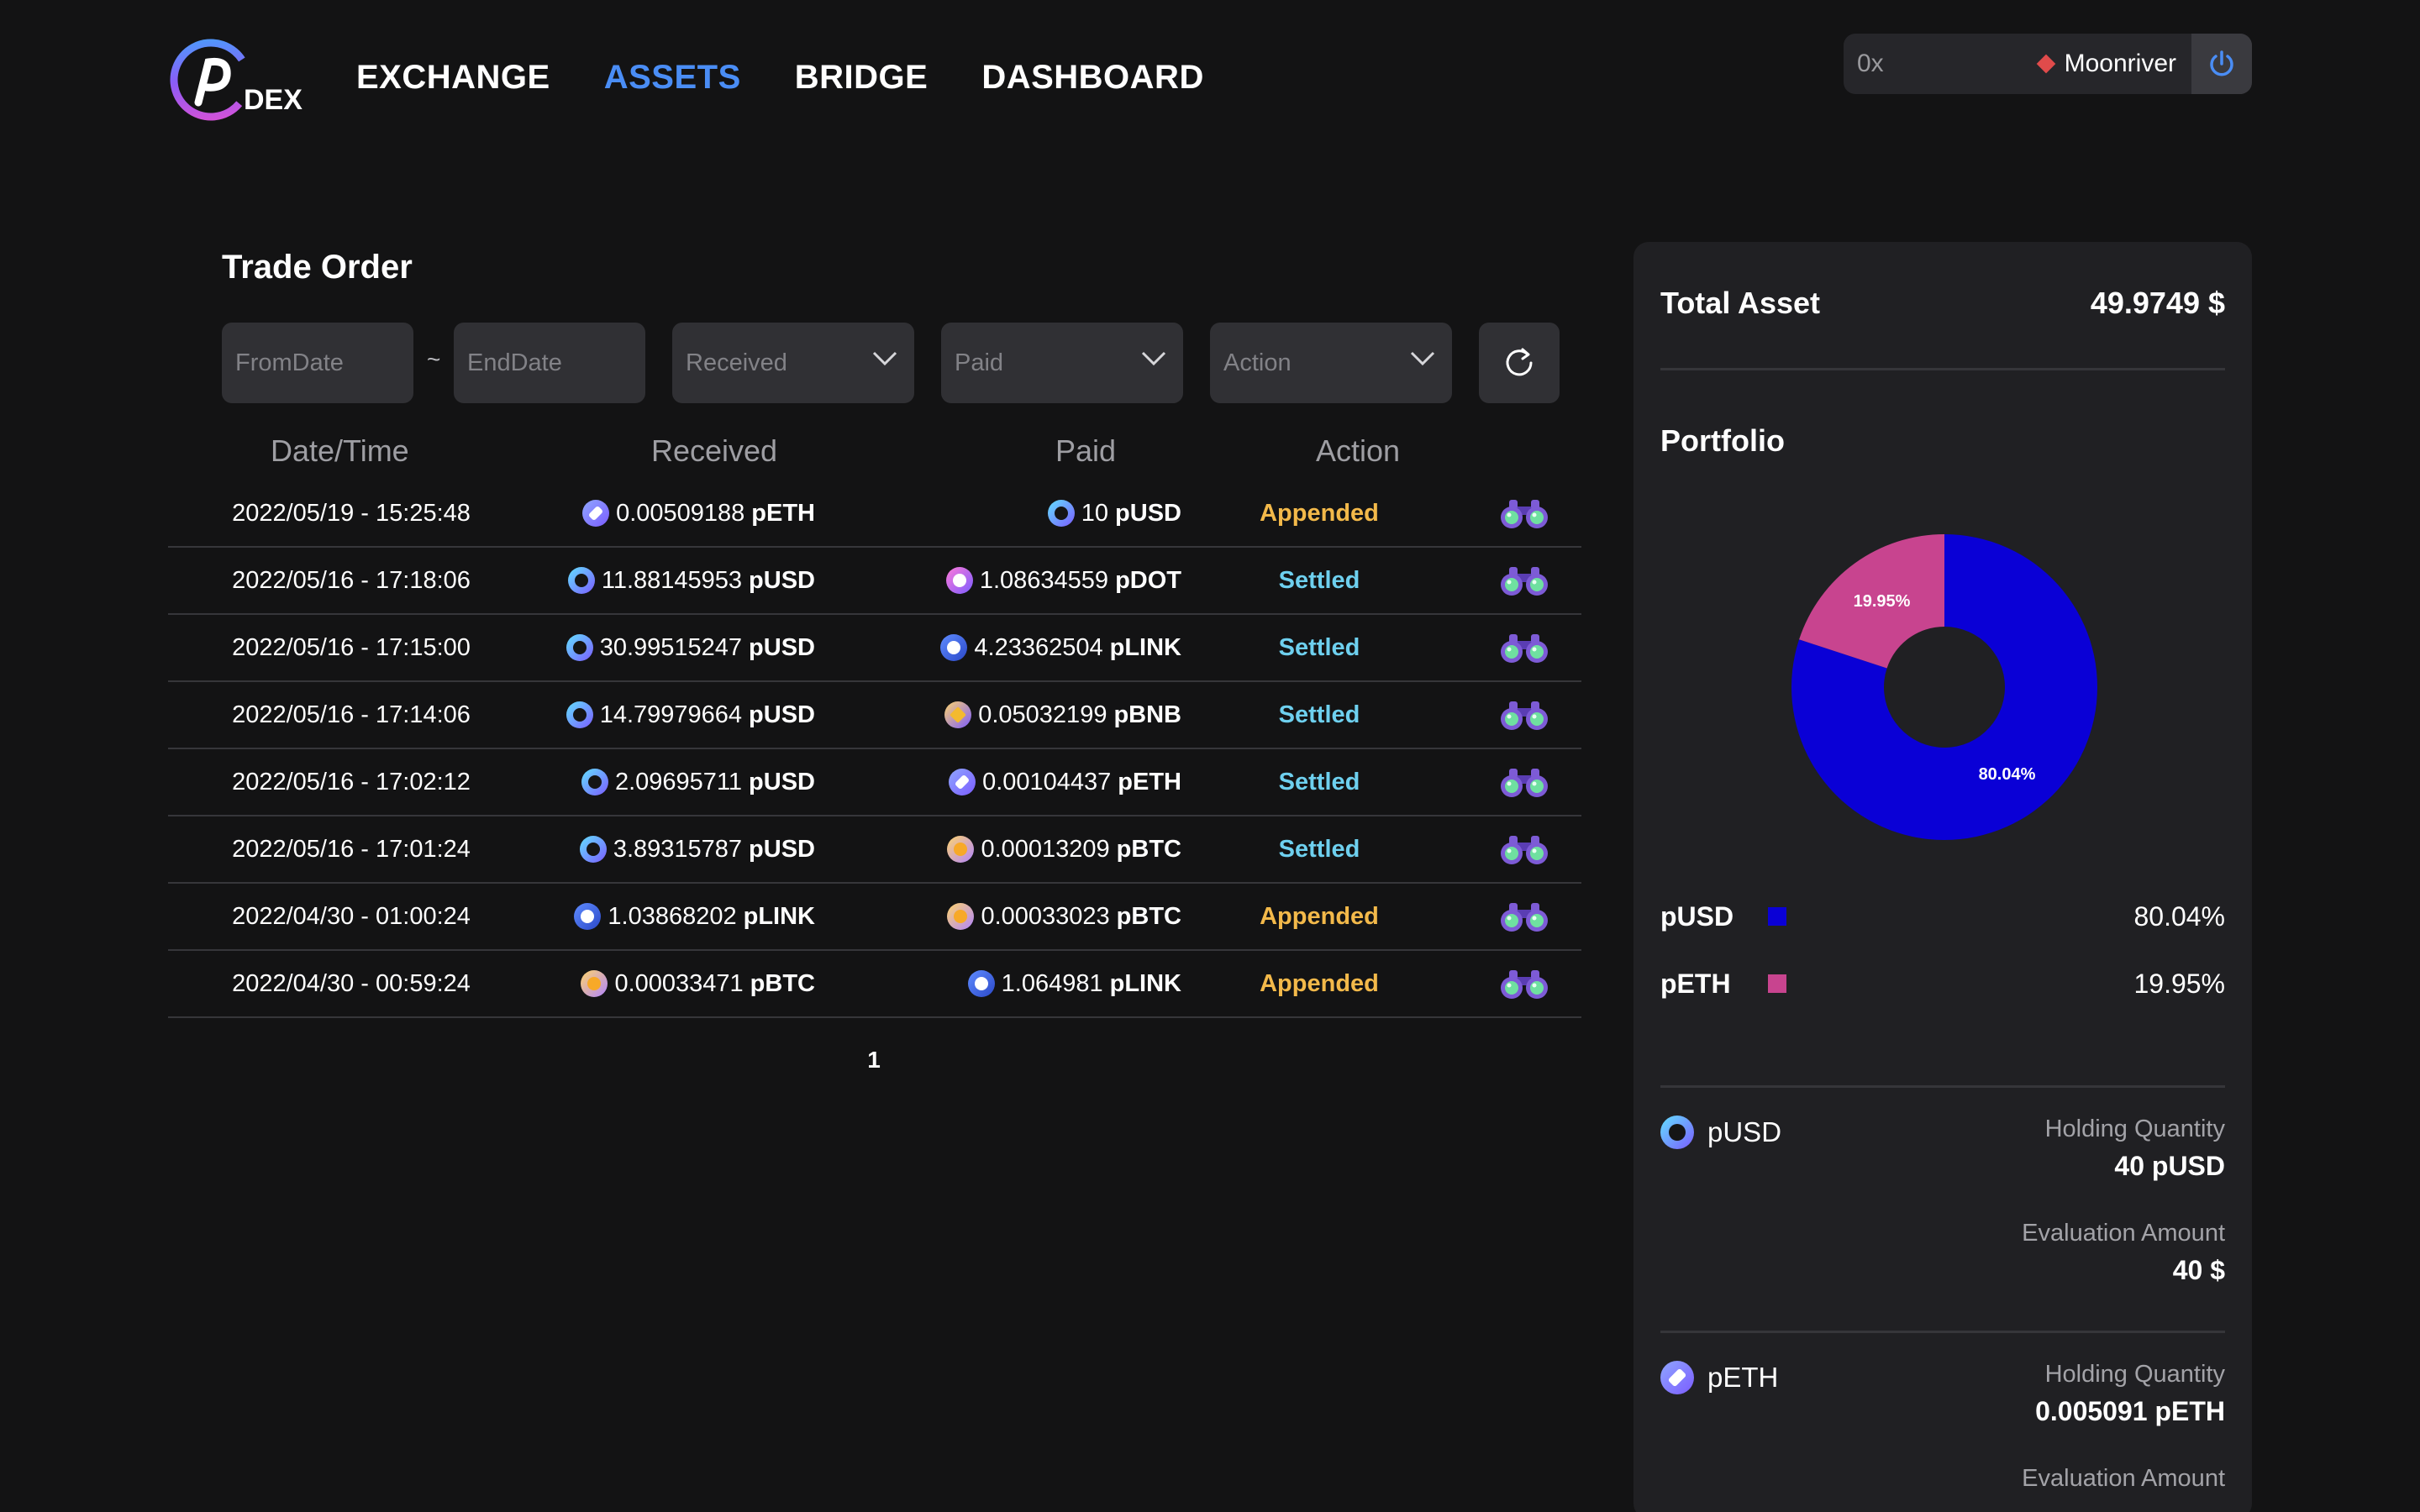 This screenshot has width=2420, height=1512. What do you see at coordinates (1114, 513) in the screenshot?
I see `cell-paid: 10 pUSD` at bounding box center [1114, 513].